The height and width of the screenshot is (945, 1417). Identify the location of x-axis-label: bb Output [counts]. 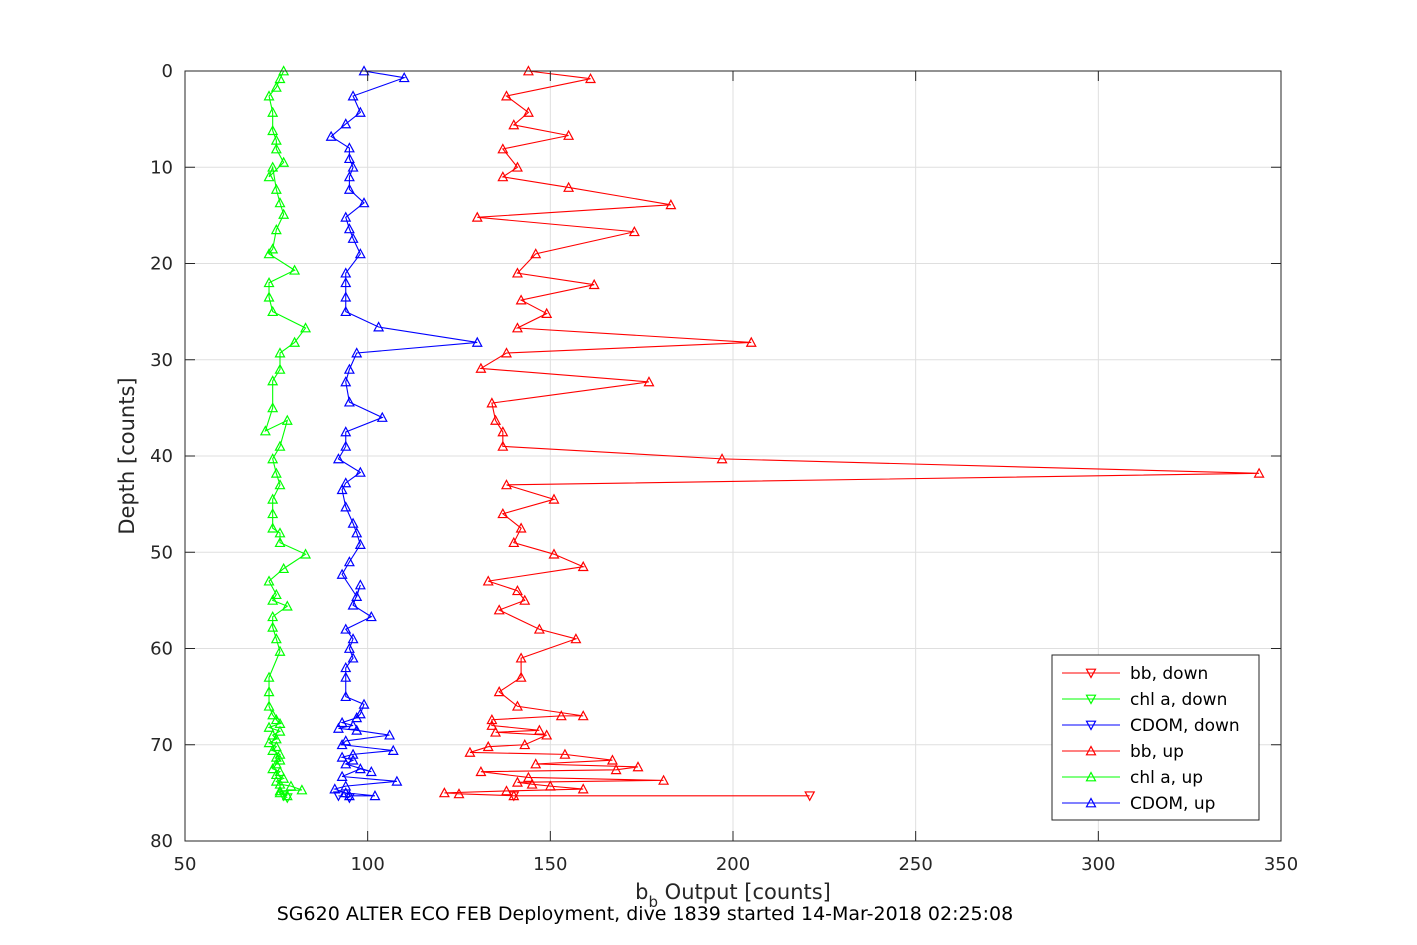
(733, 895).